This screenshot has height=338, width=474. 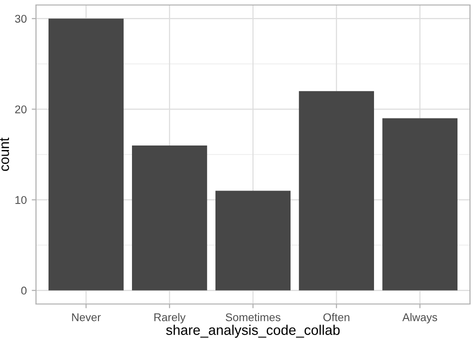 I want to click on y-tick-label: 30, so click(x=21, y=18).